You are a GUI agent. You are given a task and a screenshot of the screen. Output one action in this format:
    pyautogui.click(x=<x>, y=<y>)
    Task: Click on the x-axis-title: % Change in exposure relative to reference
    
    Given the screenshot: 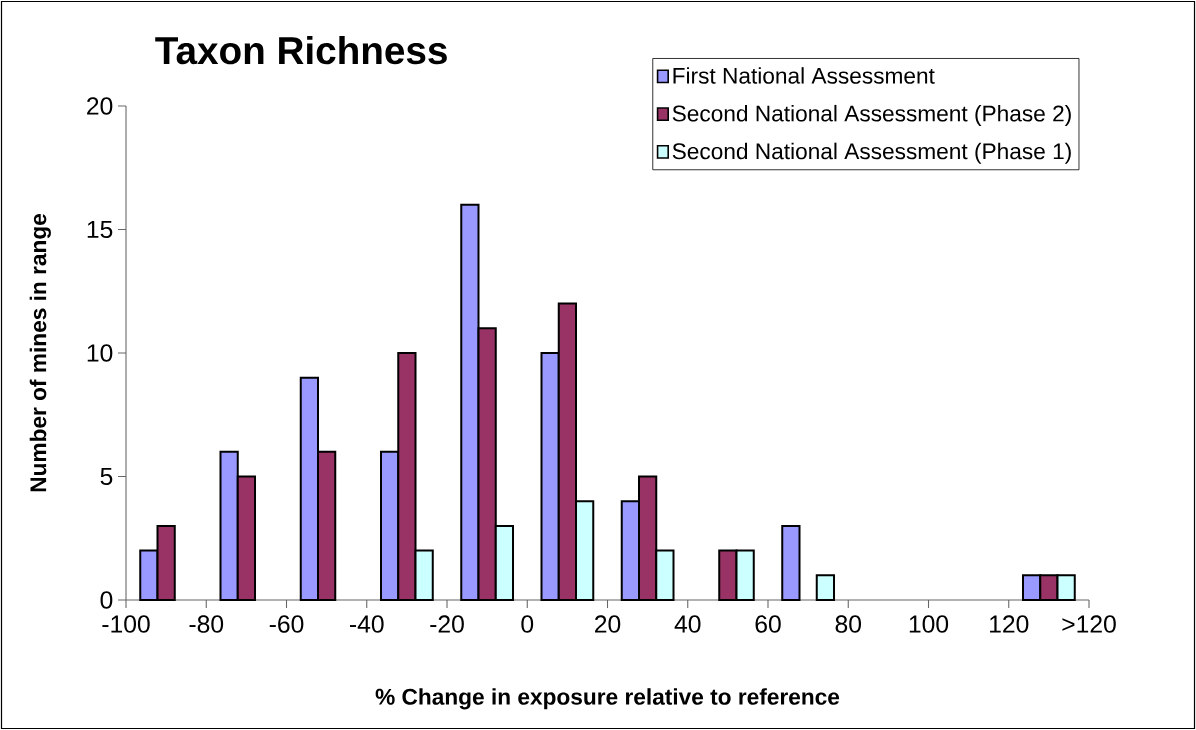 What is the action you would take?
    pyautogui.click(x=607, y=699)
    